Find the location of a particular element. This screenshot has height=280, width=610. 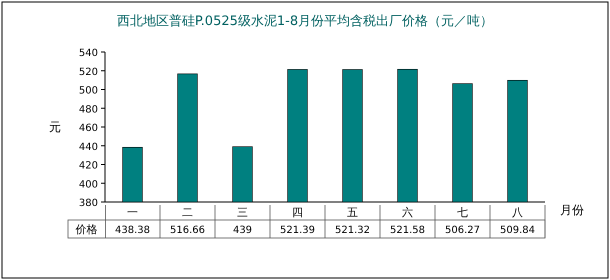

data-label: 521.39 is located at coordinates (297, 230).